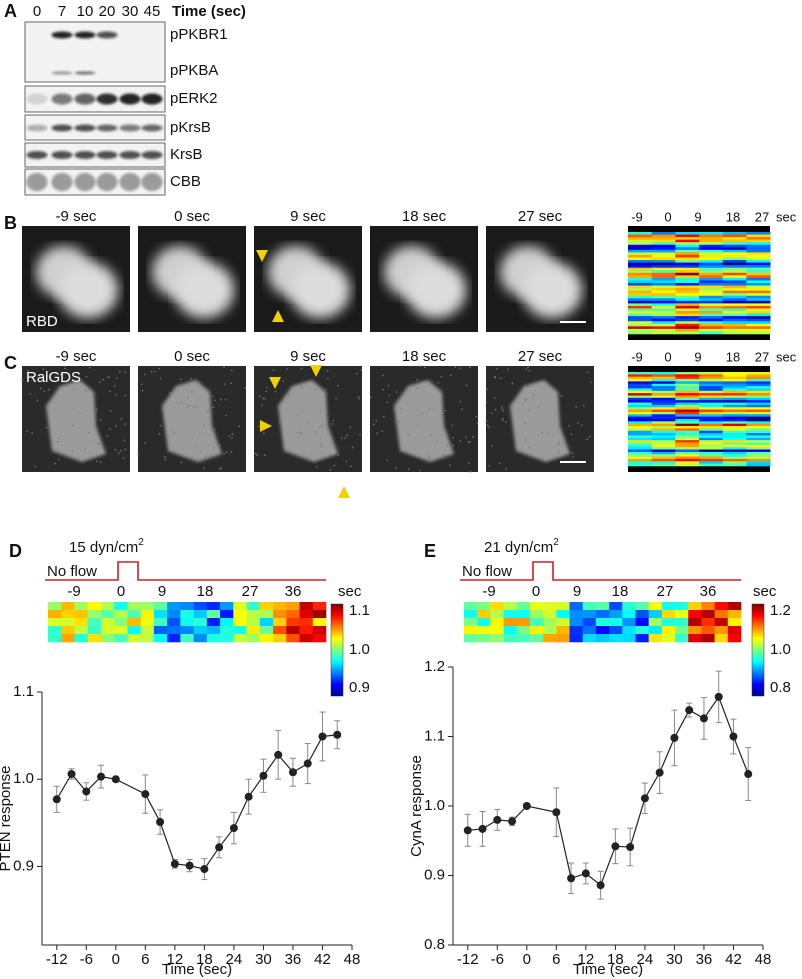  Describe the element at coordinates (37, 182) in the screenshot. I see `blot-band` at that location.